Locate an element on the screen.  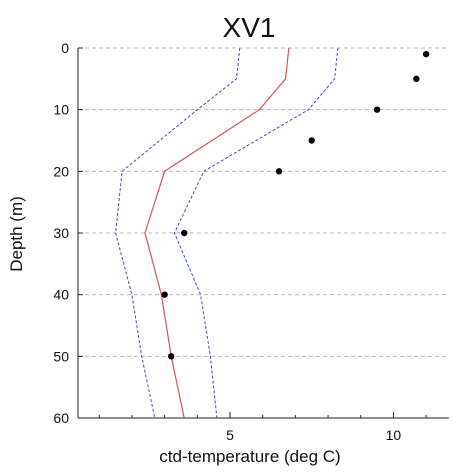
y-tick-label-6: 60 is located at coordinates (61, 418).